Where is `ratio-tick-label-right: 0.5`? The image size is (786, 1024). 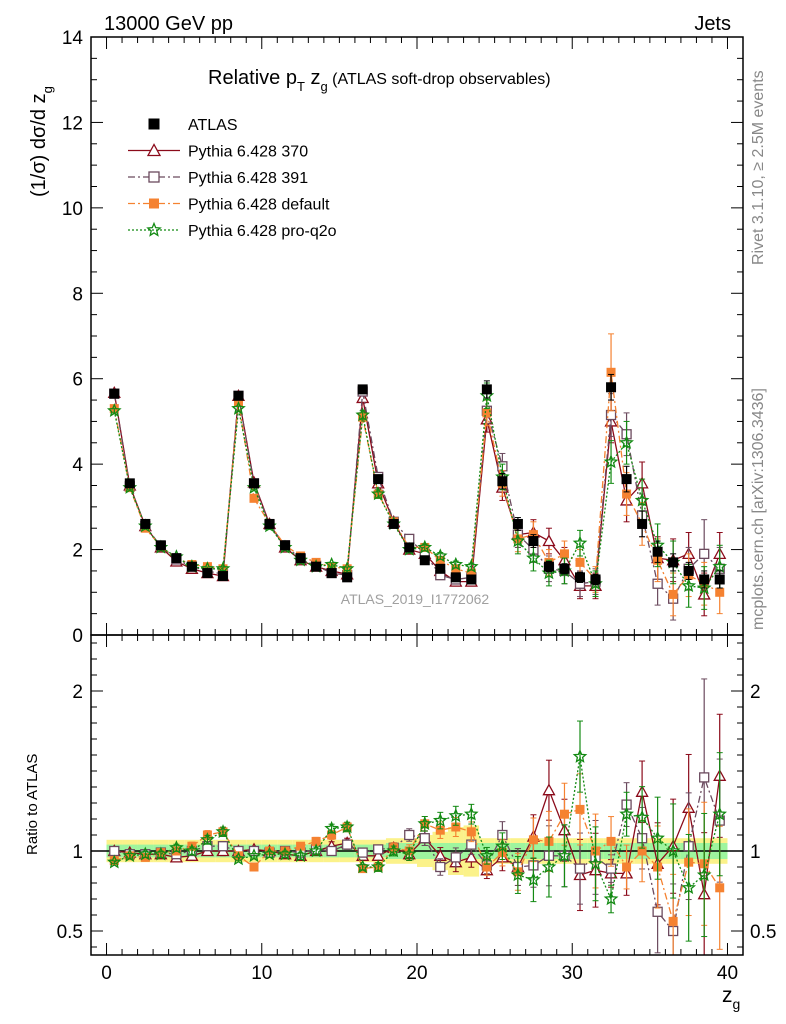
ratio-tick-label-right: 0.5 is located at coordinates (763, 932).